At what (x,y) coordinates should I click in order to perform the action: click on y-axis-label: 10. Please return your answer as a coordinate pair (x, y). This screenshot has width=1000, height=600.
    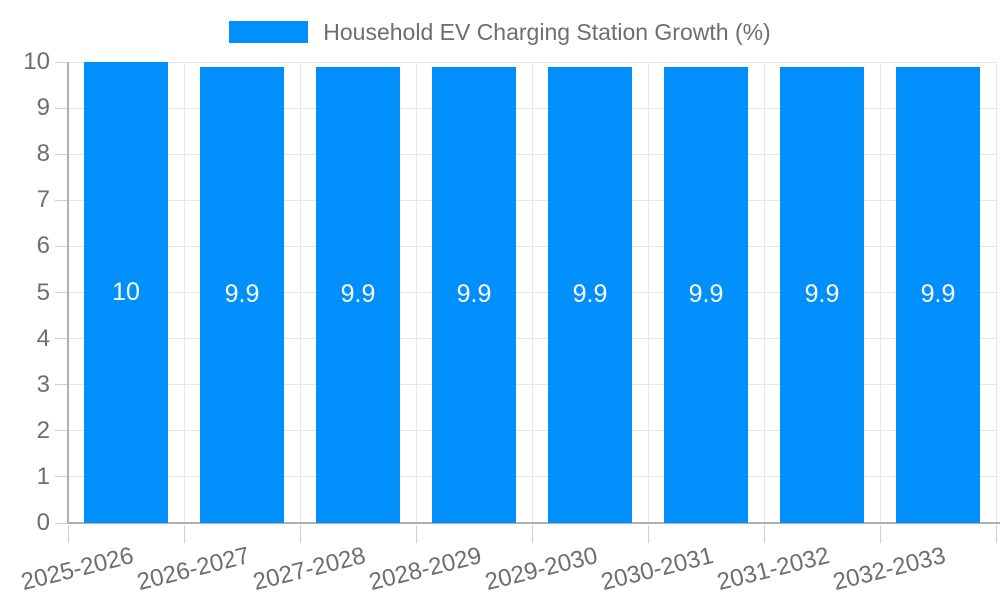
    Looking at the image, I should click on (36, 61).